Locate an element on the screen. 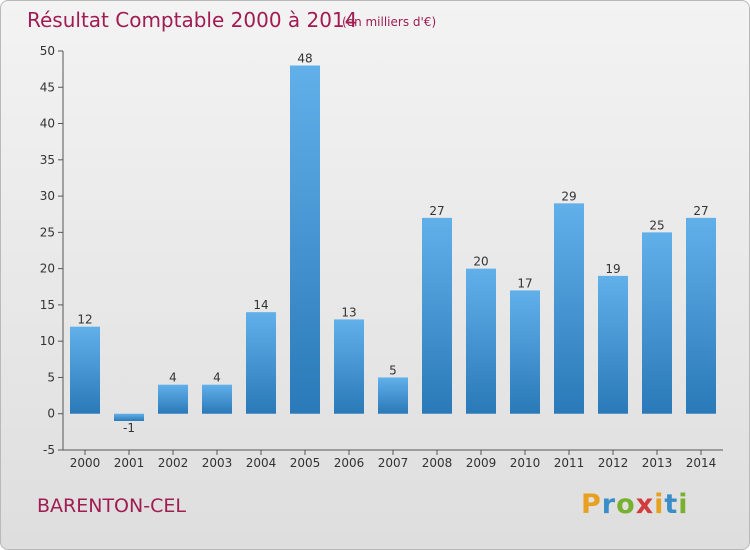 This screenshot has width=750, height=550. bar-value-label: -1 is located at coordinates (129, 428).